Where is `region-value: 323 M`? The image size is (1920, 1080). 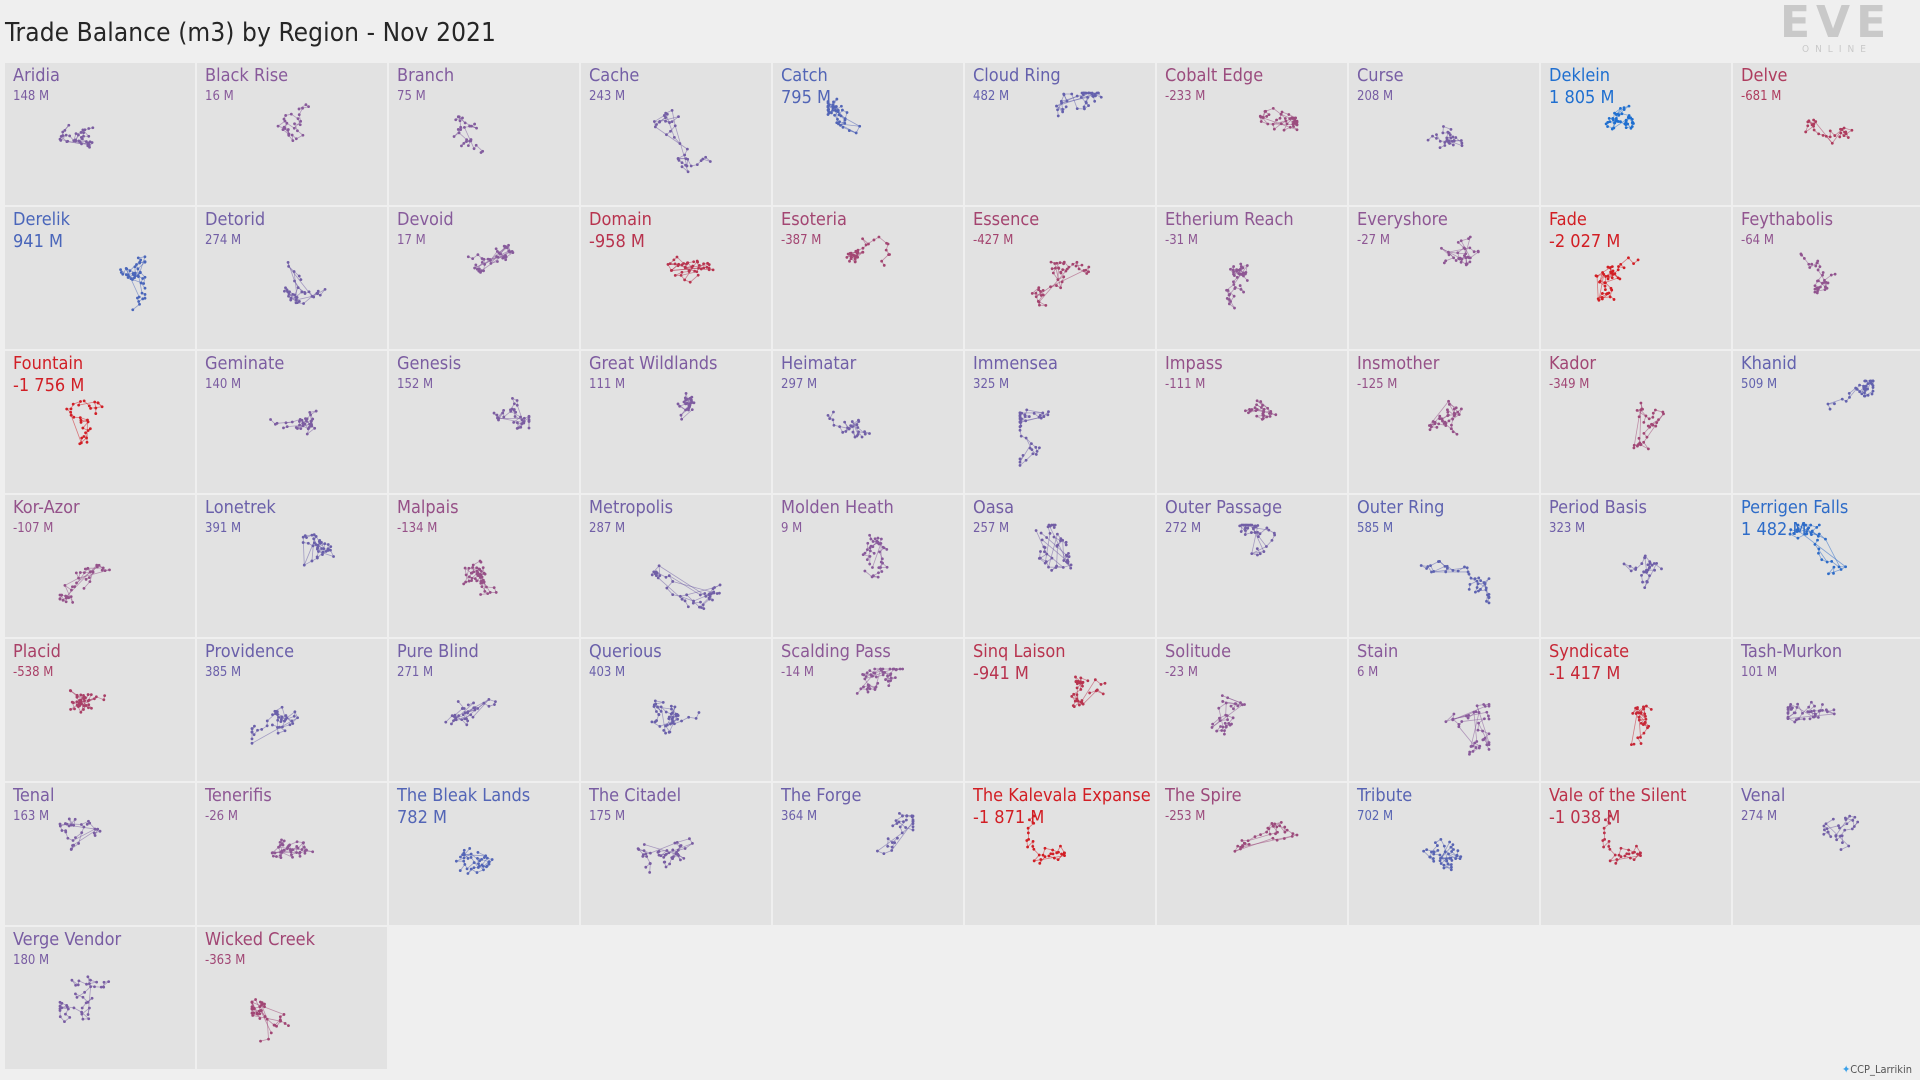 region-value: 323 M is located at coordinates (1567, 528).